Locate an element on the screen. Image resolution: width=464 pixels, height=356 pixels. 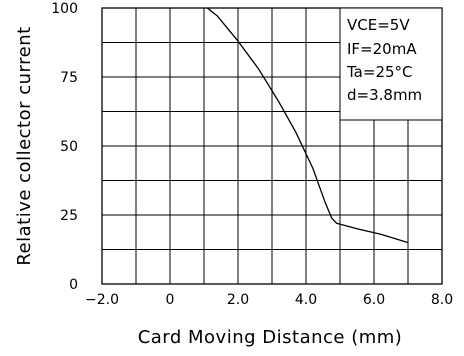
y-axis-title: Relative collector current is located at coordinates (24, 145).